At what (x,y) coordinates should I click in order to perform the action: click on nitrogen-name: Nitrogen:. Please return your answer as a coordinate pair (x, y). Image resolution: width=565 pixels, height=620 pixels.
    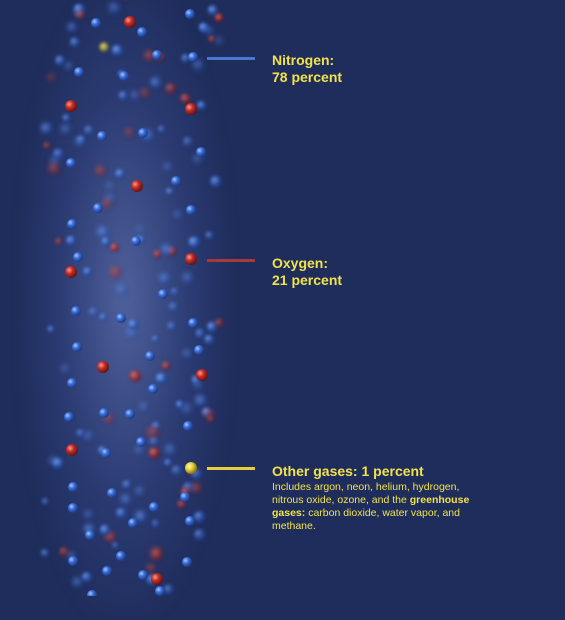
    Looking at the image, I should click on (303, 60).